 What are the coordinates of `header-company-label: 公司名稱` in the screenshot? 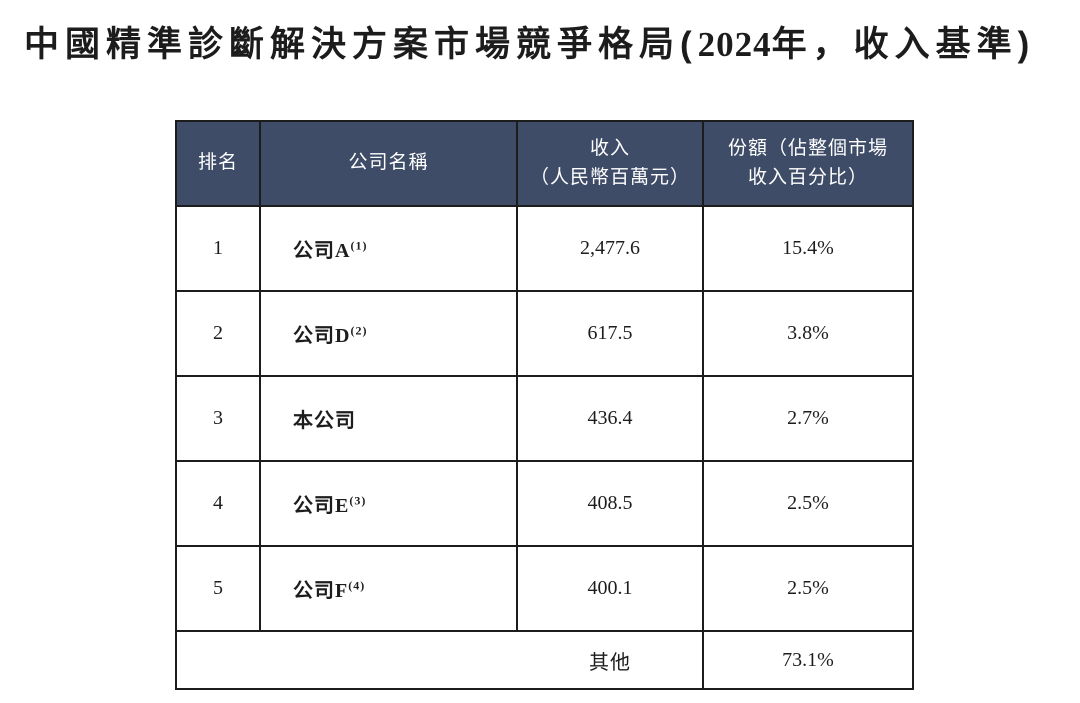 It's located at (388, 163).